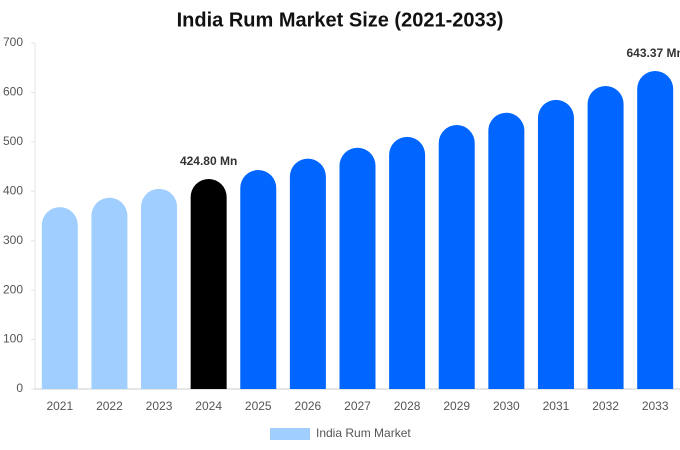 The height and width of the screenshot is (450, 680). Describe the element at coordinates (13, 339) in the screenshot. I see `y-tick-label: 100` at that location.